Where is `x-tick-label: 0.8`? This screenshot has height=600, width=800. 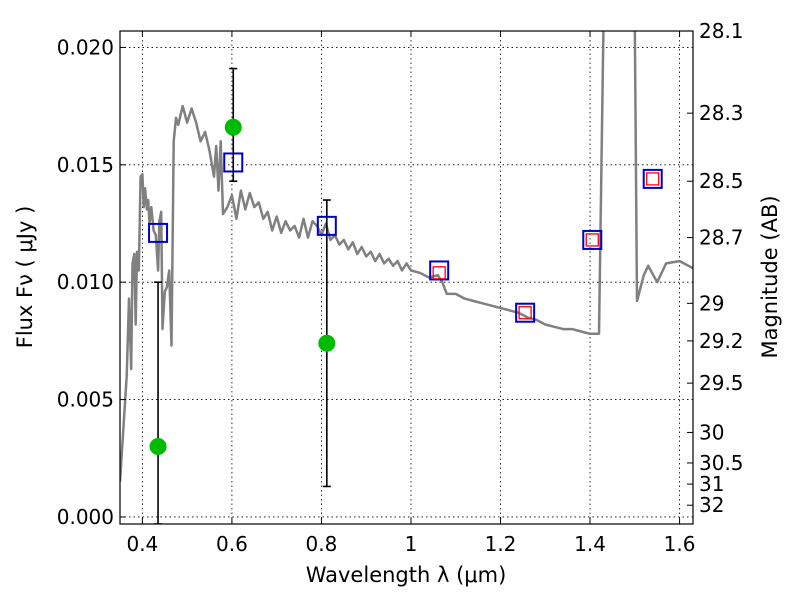
x-tick-label: 0.8 is located at coordinates (322, 544).